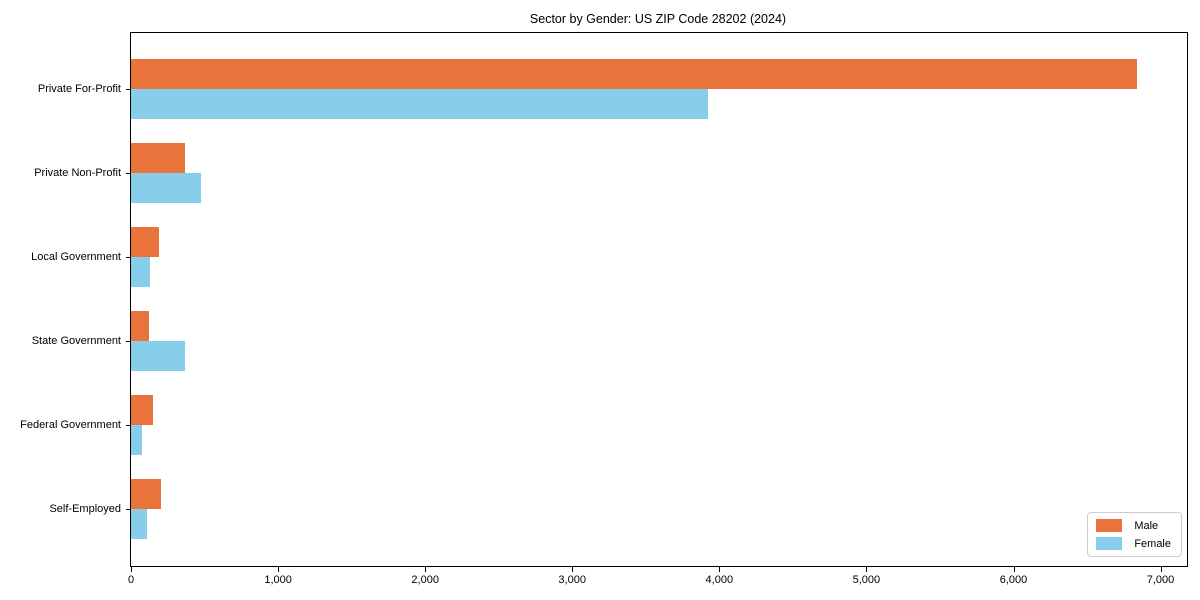 The width and height of the screenshot is (1200, 600). What do you see at coordinates (1146, 525) in the screenshot?
I see `male-legend-label: Male` at bounding box center [1146, 525].